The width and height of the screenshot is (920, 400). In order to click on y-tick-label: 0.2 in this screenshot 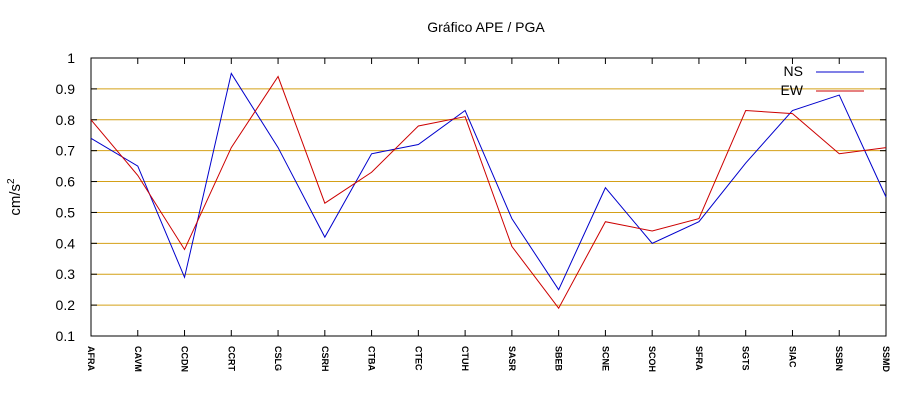, I will do `click(66, 305)`.